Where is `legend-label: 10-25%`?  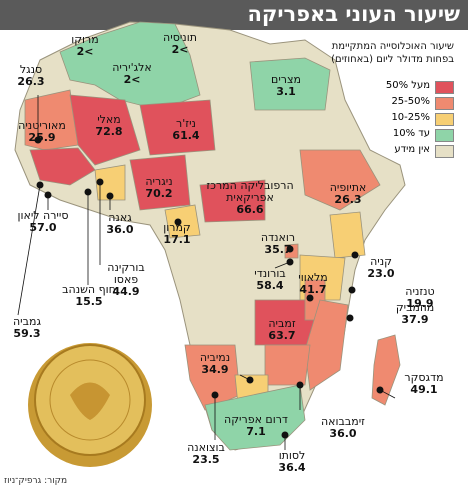
legend-label: 10-25% is located at coordinates (410, 117).